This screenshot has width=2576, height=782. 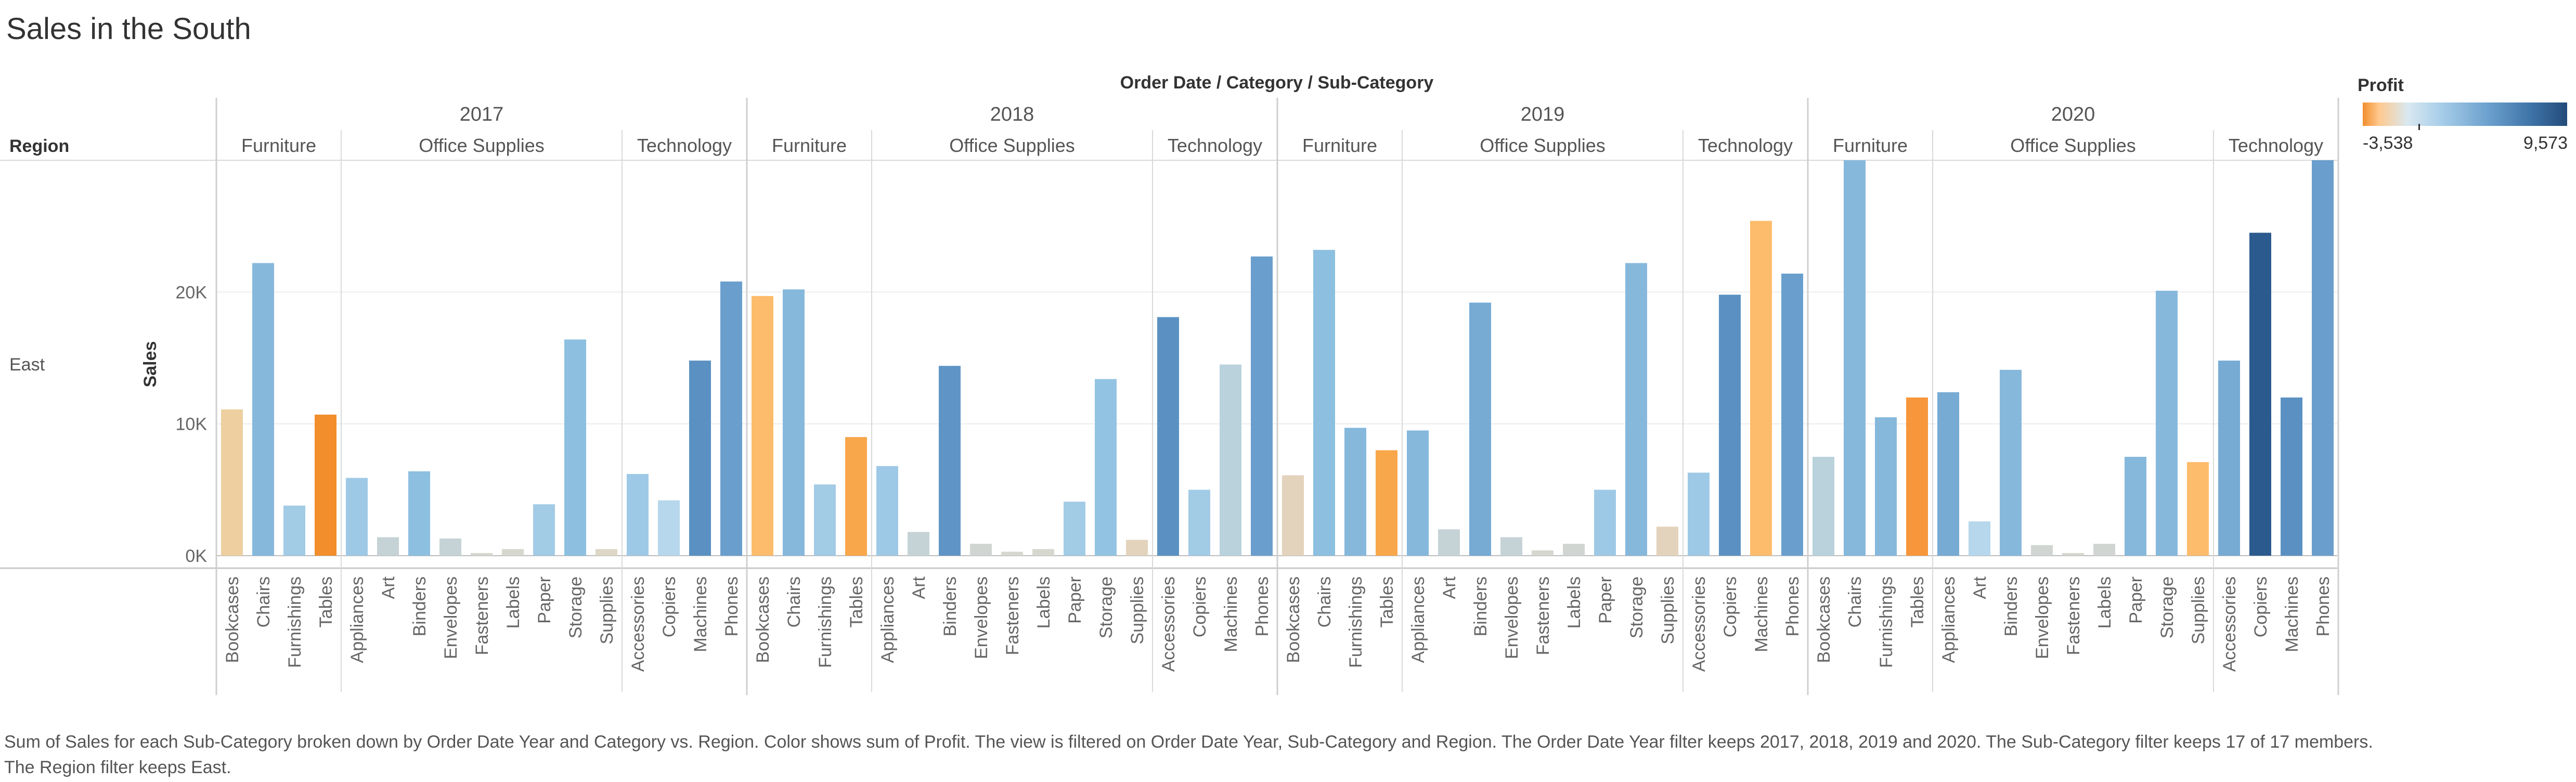 I want to click on y-axis-title: Sales, so click(x=150, y=364).